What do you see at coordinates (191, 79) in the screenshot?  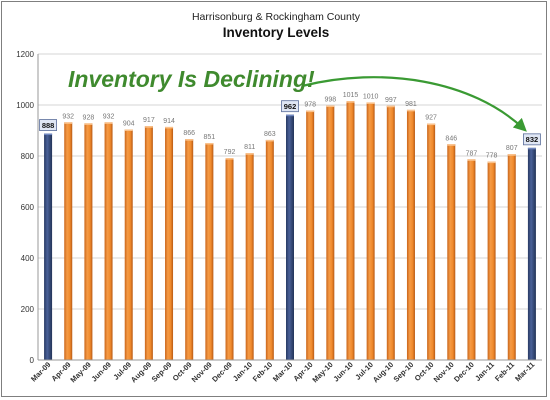 I see `annotation-text: Inventory Is Declining!` at bounding box center [191, 79].